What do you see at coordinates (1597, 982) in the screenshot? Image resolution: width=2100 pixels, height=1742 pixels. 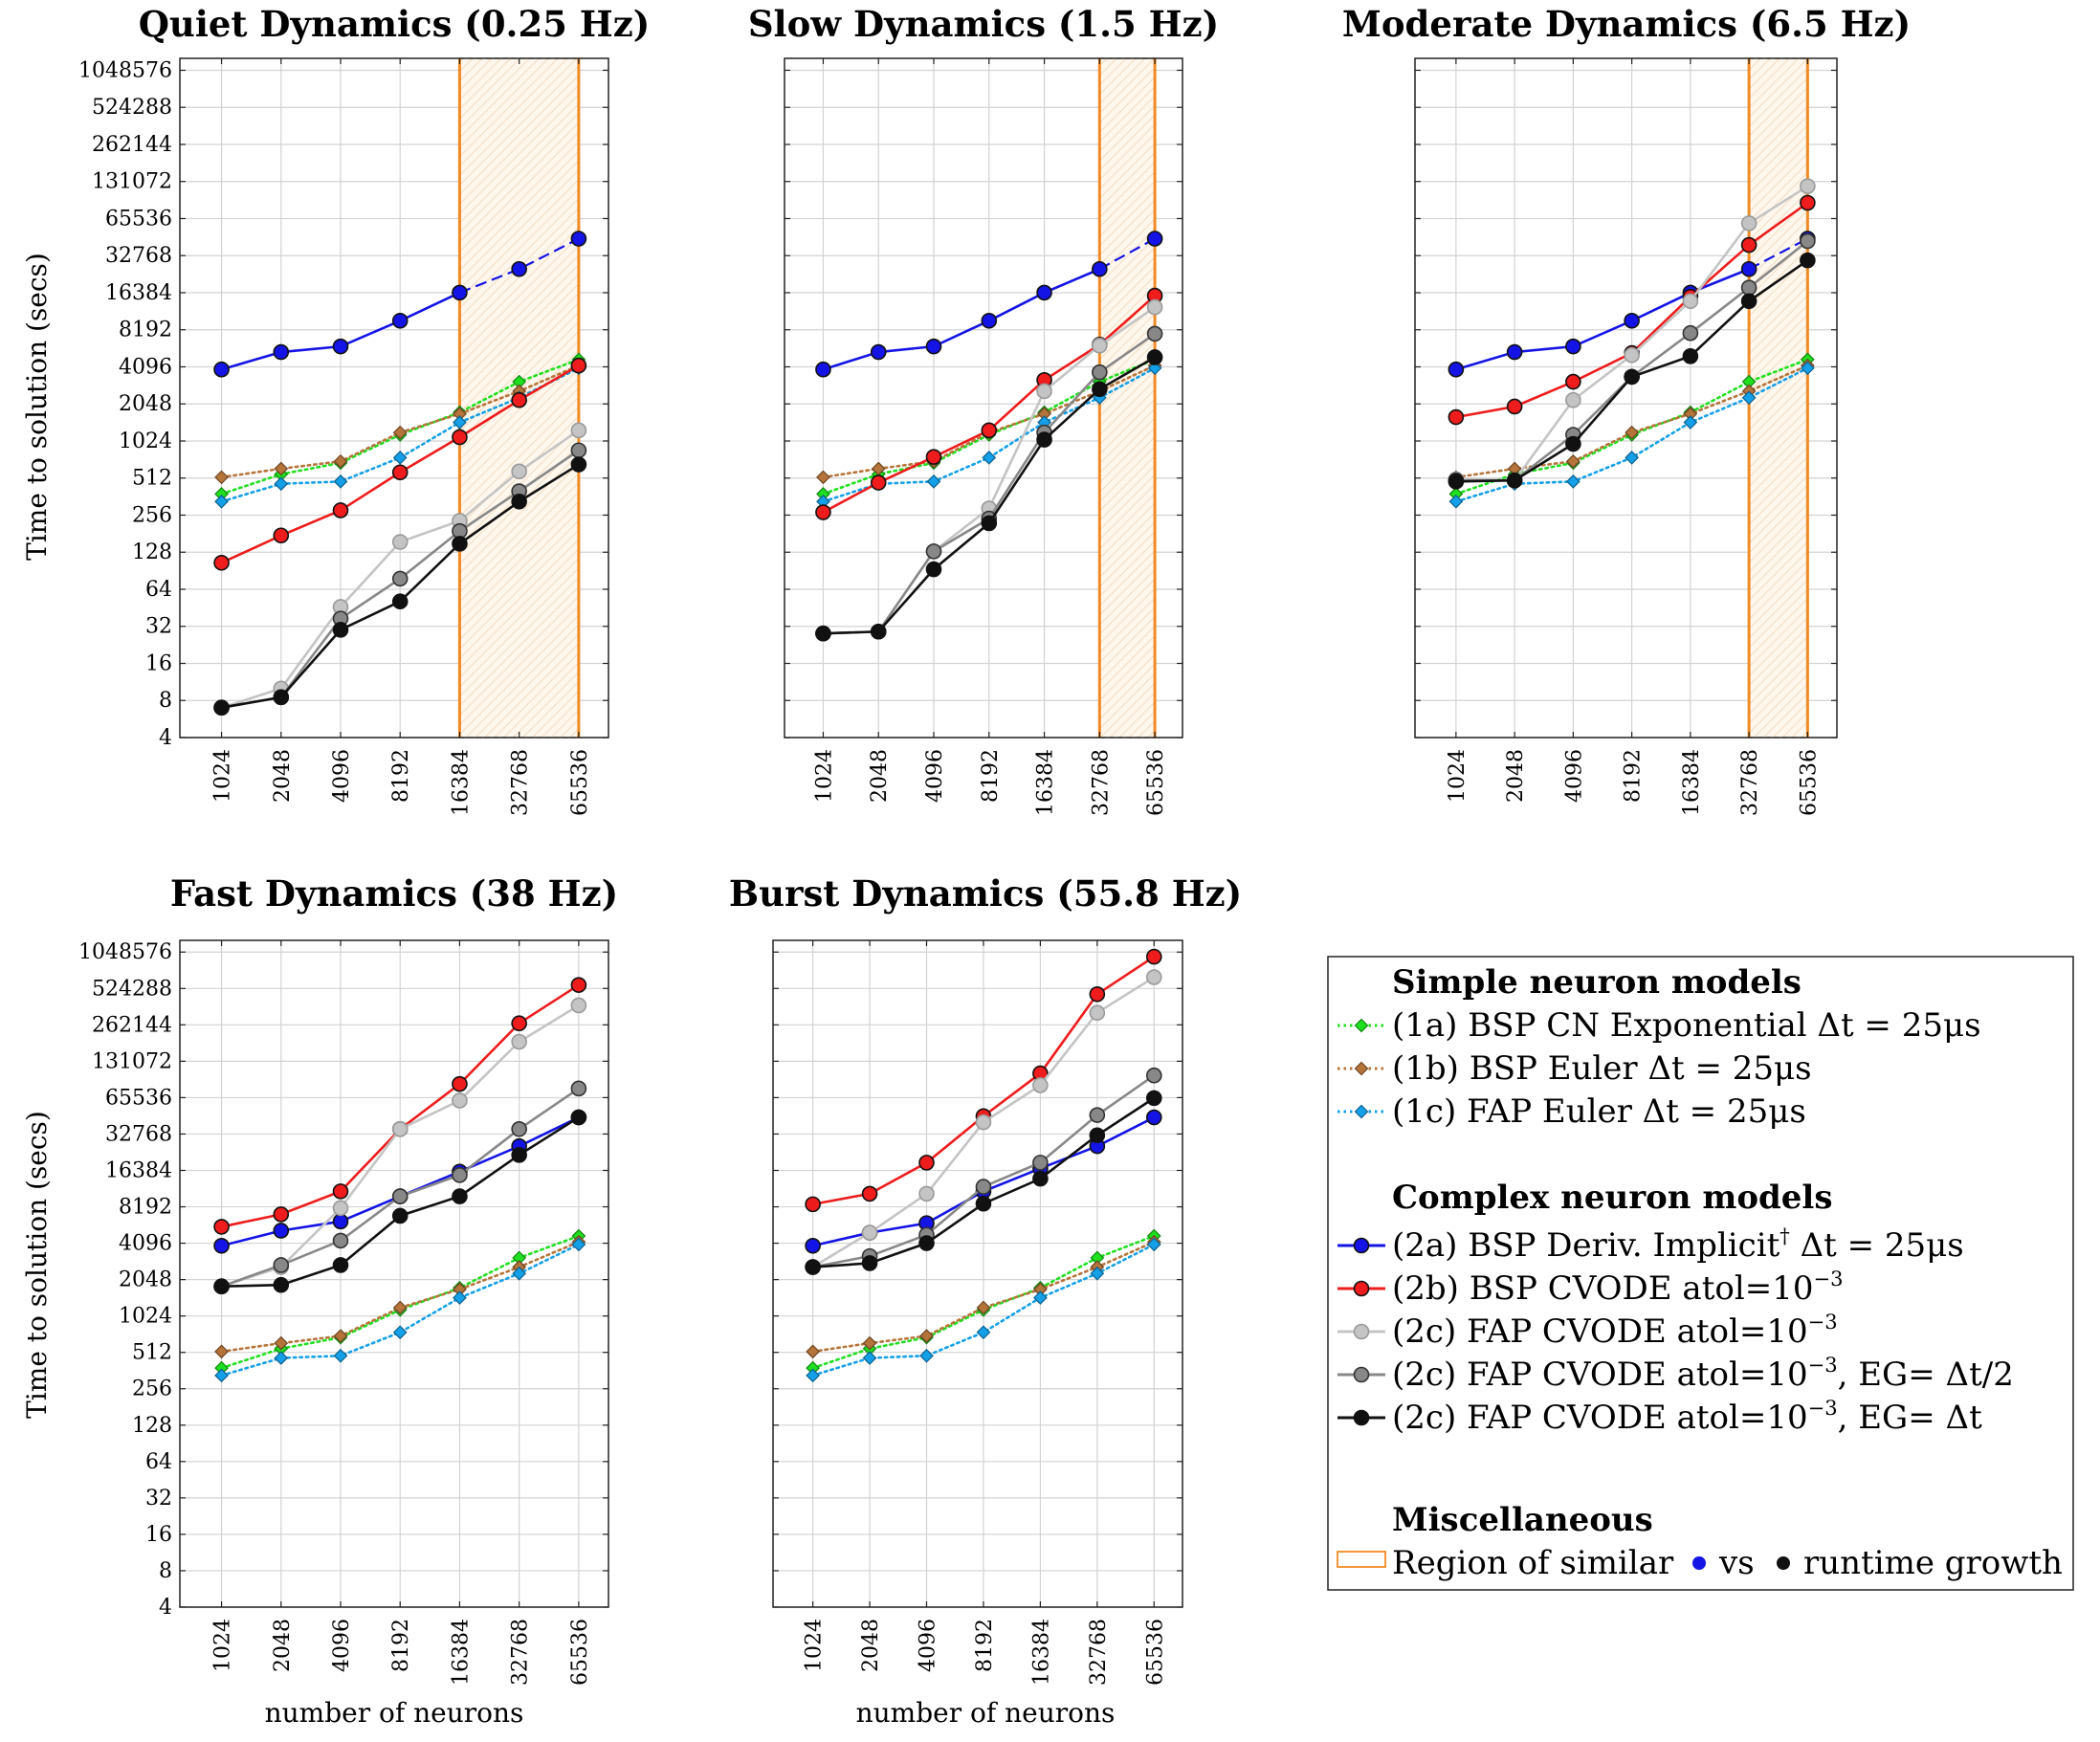 I see `legend-section-title: Simple neuron models` at bounding box center [1597, 982].